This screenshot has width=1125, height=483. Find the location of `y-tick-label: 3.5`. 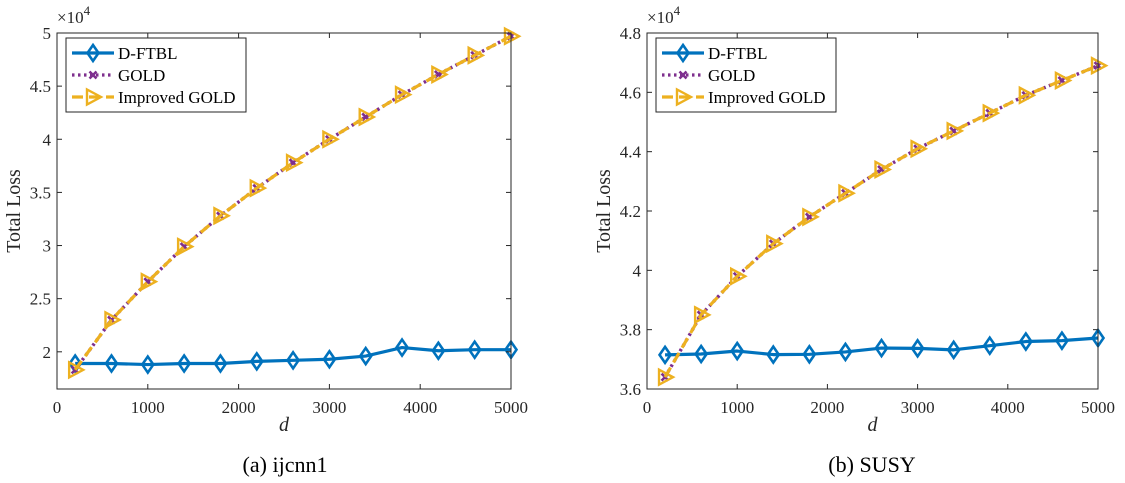

y-tick-label: 3.5 is located at coordinates (40, 192).